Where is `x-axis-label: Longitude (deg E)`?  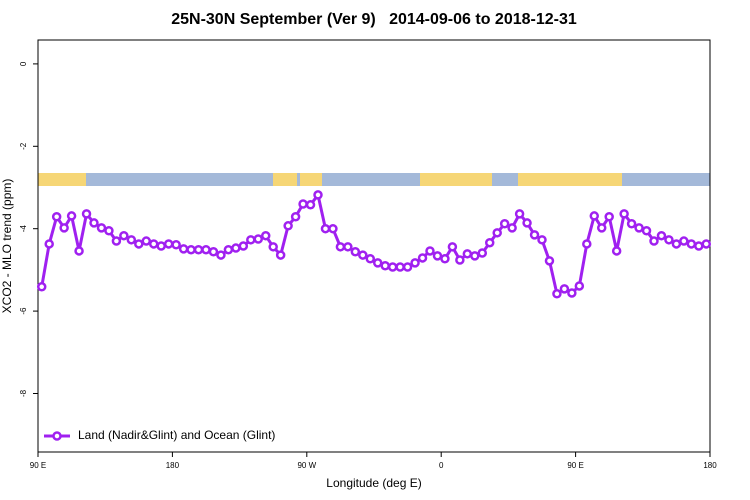 x-axis-label: Longitude (deg E) is located at coordinates (373, 483).